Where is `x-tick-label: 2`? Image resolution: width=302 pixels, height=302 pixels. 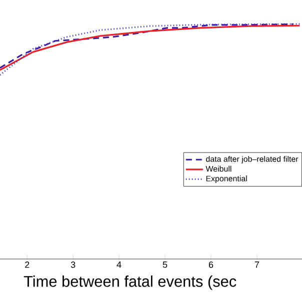
x-tick-label: 2 is located at coordinates (27, 265).